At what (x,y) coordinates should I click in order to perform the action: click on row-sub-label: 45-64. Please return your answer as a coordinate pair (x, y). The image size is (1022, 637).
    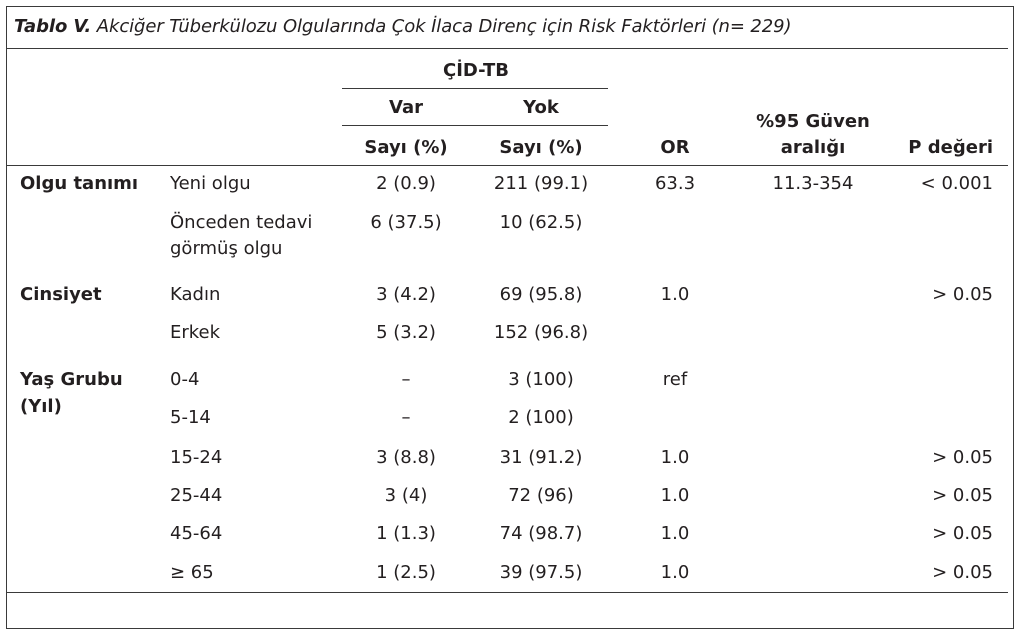
    Looking at the image, I should click on (196, 533).